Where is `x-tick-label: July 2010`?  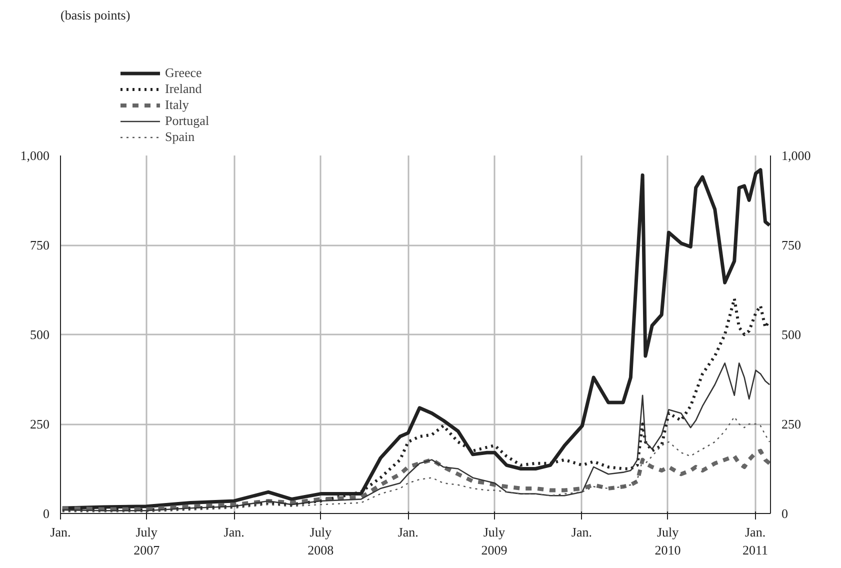
x-tick-label: July 2010 is located at coordinates (667, 541).